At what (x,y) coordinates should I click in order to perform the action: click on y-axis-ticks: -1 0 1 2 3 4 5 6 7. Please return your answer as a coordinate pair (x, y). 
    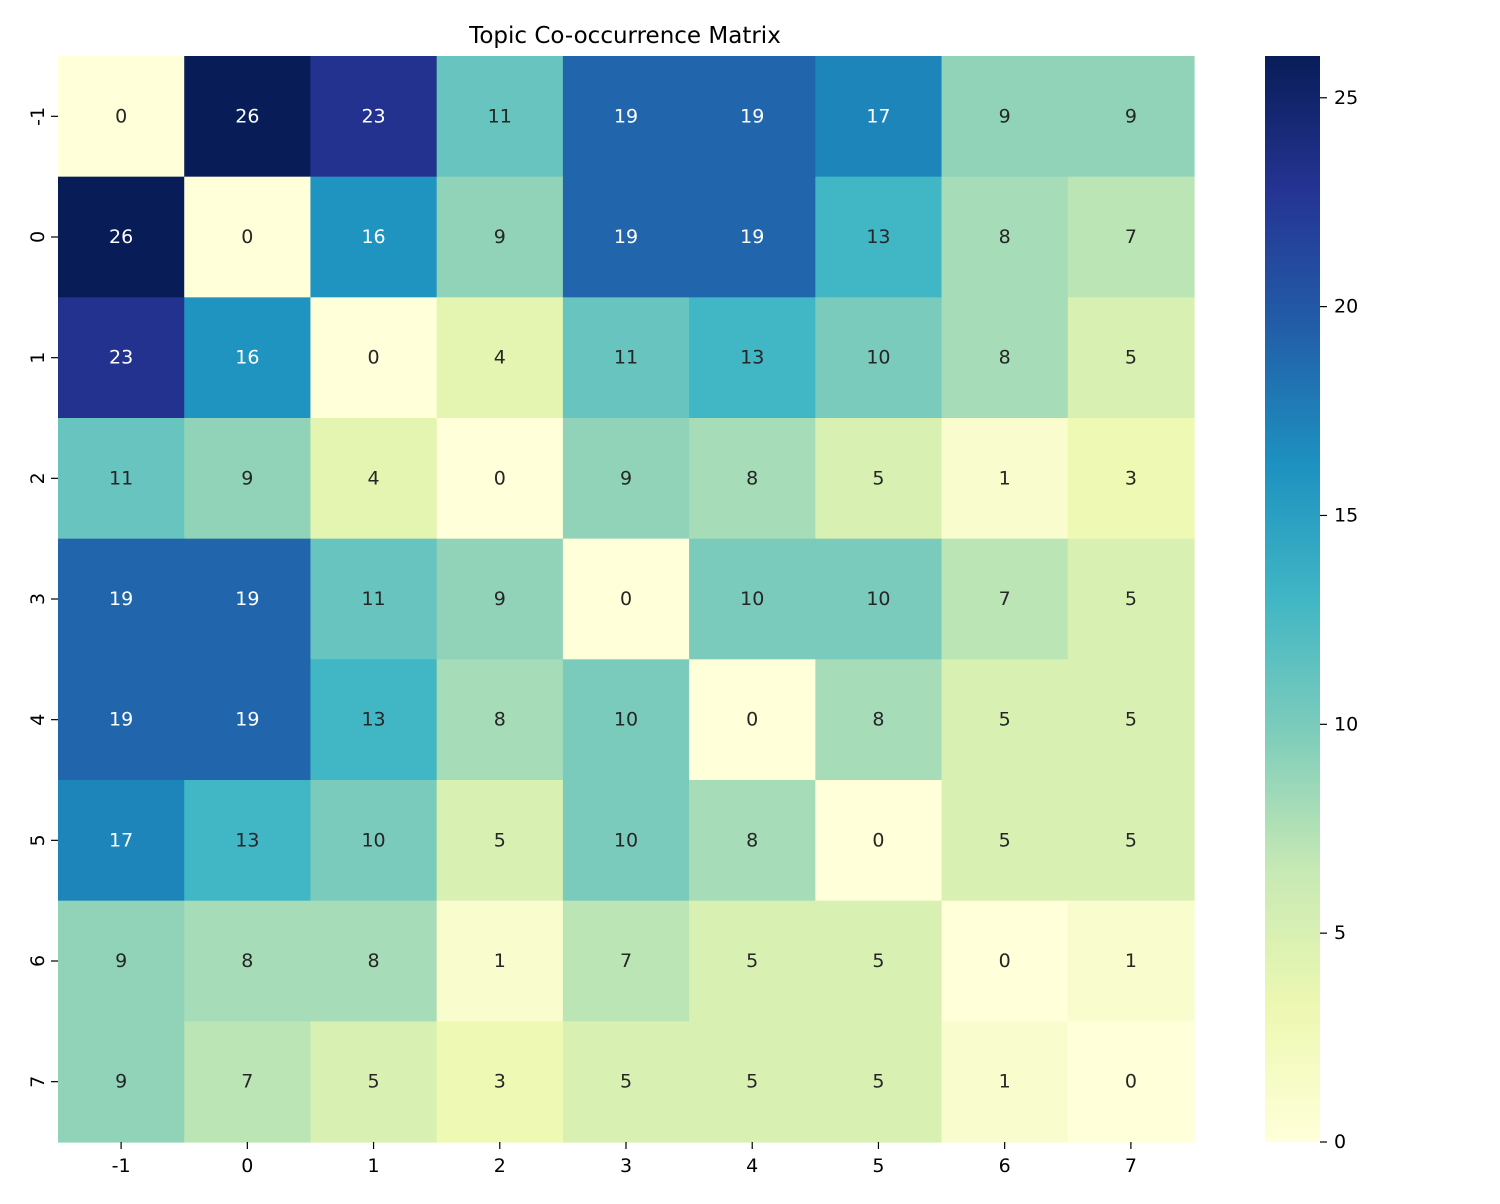
    Looking at the image, I should click on (42, 597).